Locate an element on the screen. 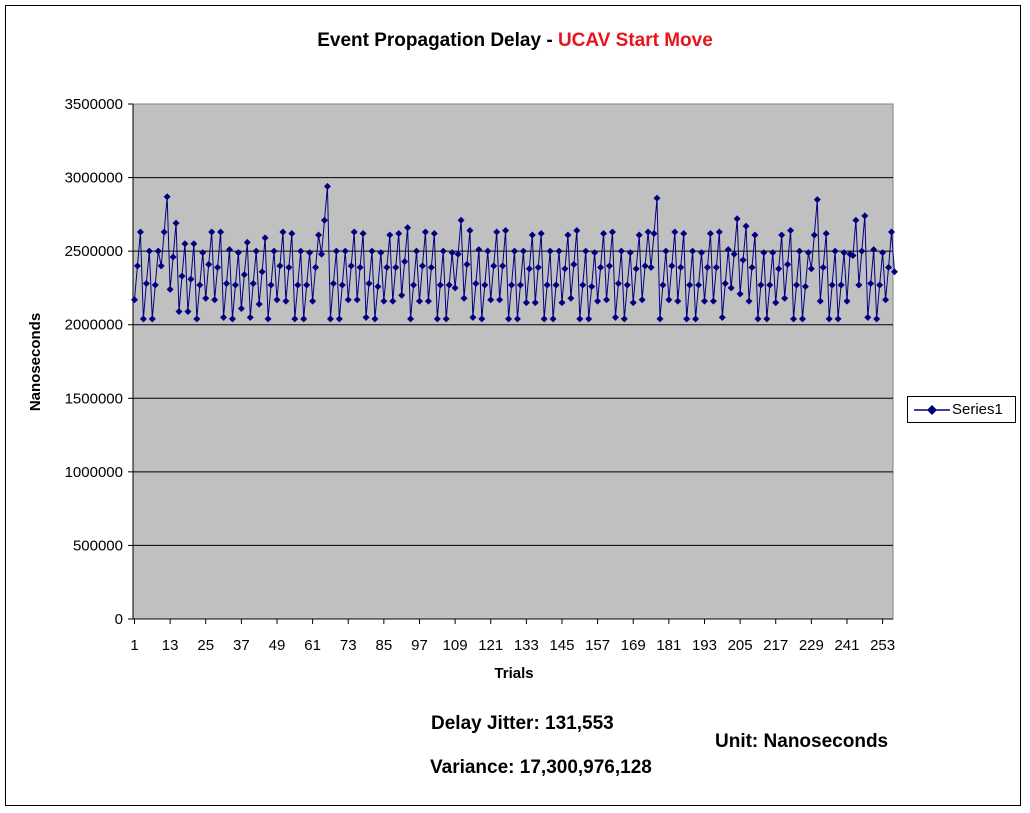 The width and height of the screenshot is (1030, 813). y-tick-label: 2000000 is located at coordinates (94, 325).